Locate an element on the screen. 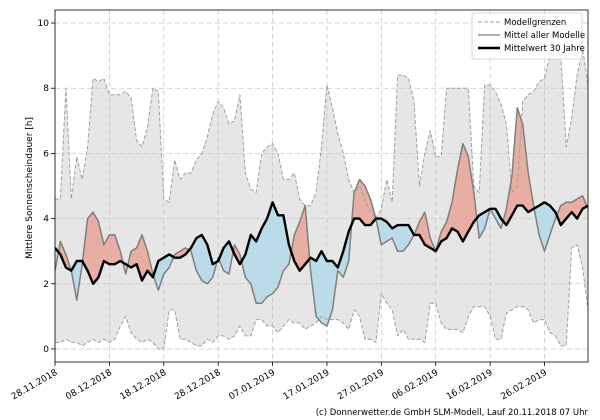  y-axis-title: Mittlere Sonnenscheindauer [h] is located at coordinates (30, 188).